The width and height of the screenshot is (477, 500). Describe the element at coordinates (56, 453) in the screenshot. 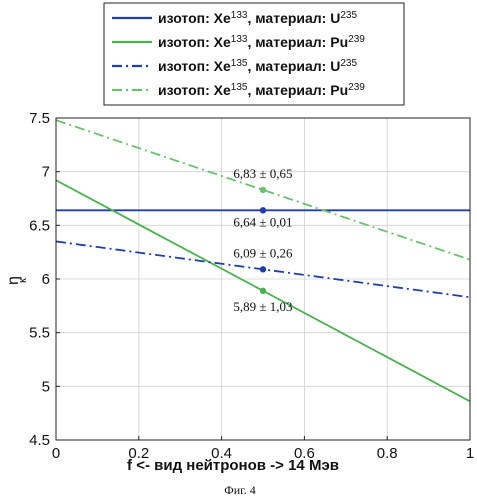

I see `x-tick-label: 0` at that location.